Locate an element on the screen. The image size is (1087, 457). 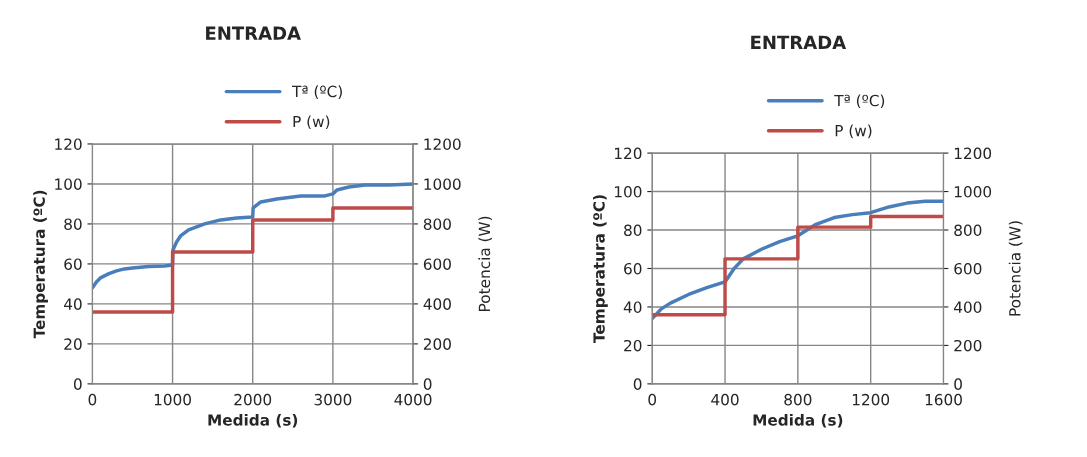
x-tick-label: 1200 is located at coordinates (871, 399).